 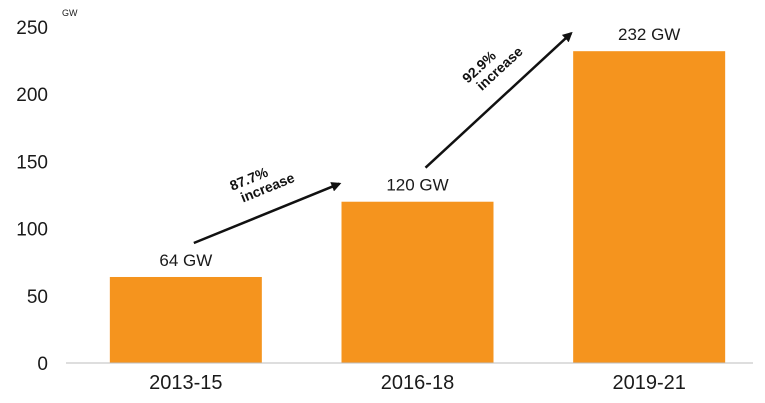 What do you see at coordinates (648, 383) in the screenshot?
I see `x-tick-label: 2019-21` at bounding box center [648, 383].